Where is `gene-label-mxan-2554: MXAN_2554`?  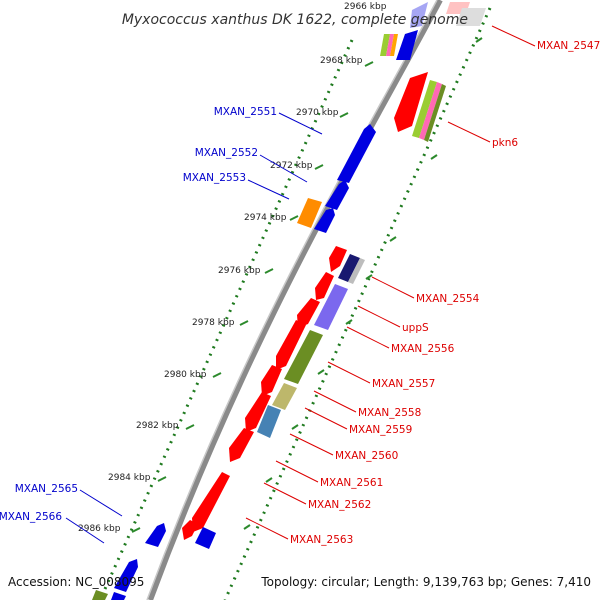
gene-label-mxan-2554: MXAN_2554 is located at coordinates (448, 299).